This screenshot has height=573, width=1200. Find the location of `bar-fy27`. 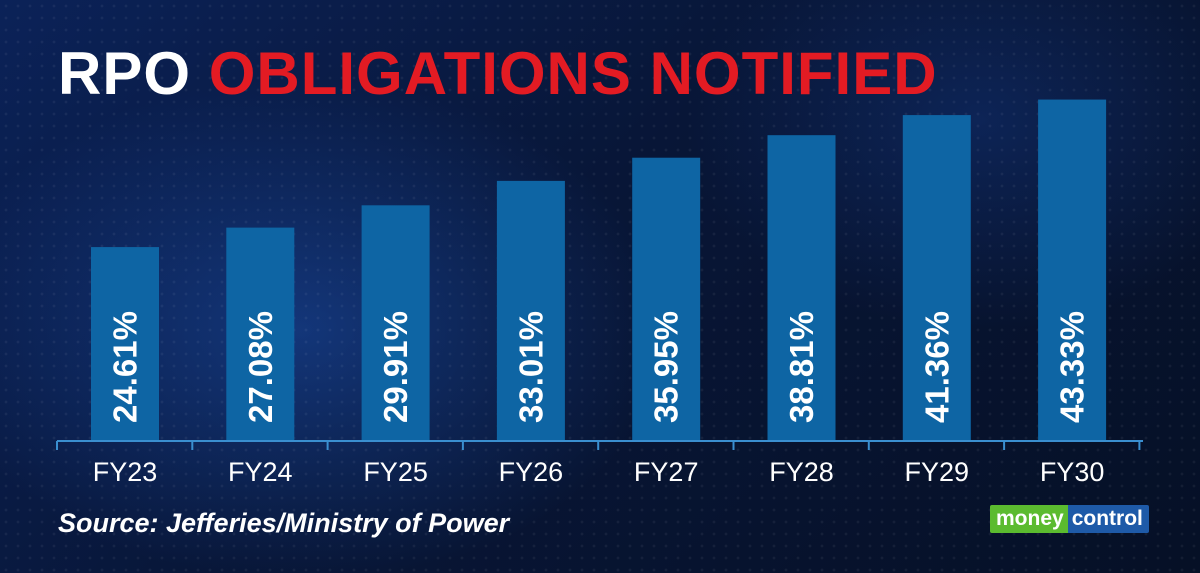

bar-fy27 is located at coordinates (666, 299).